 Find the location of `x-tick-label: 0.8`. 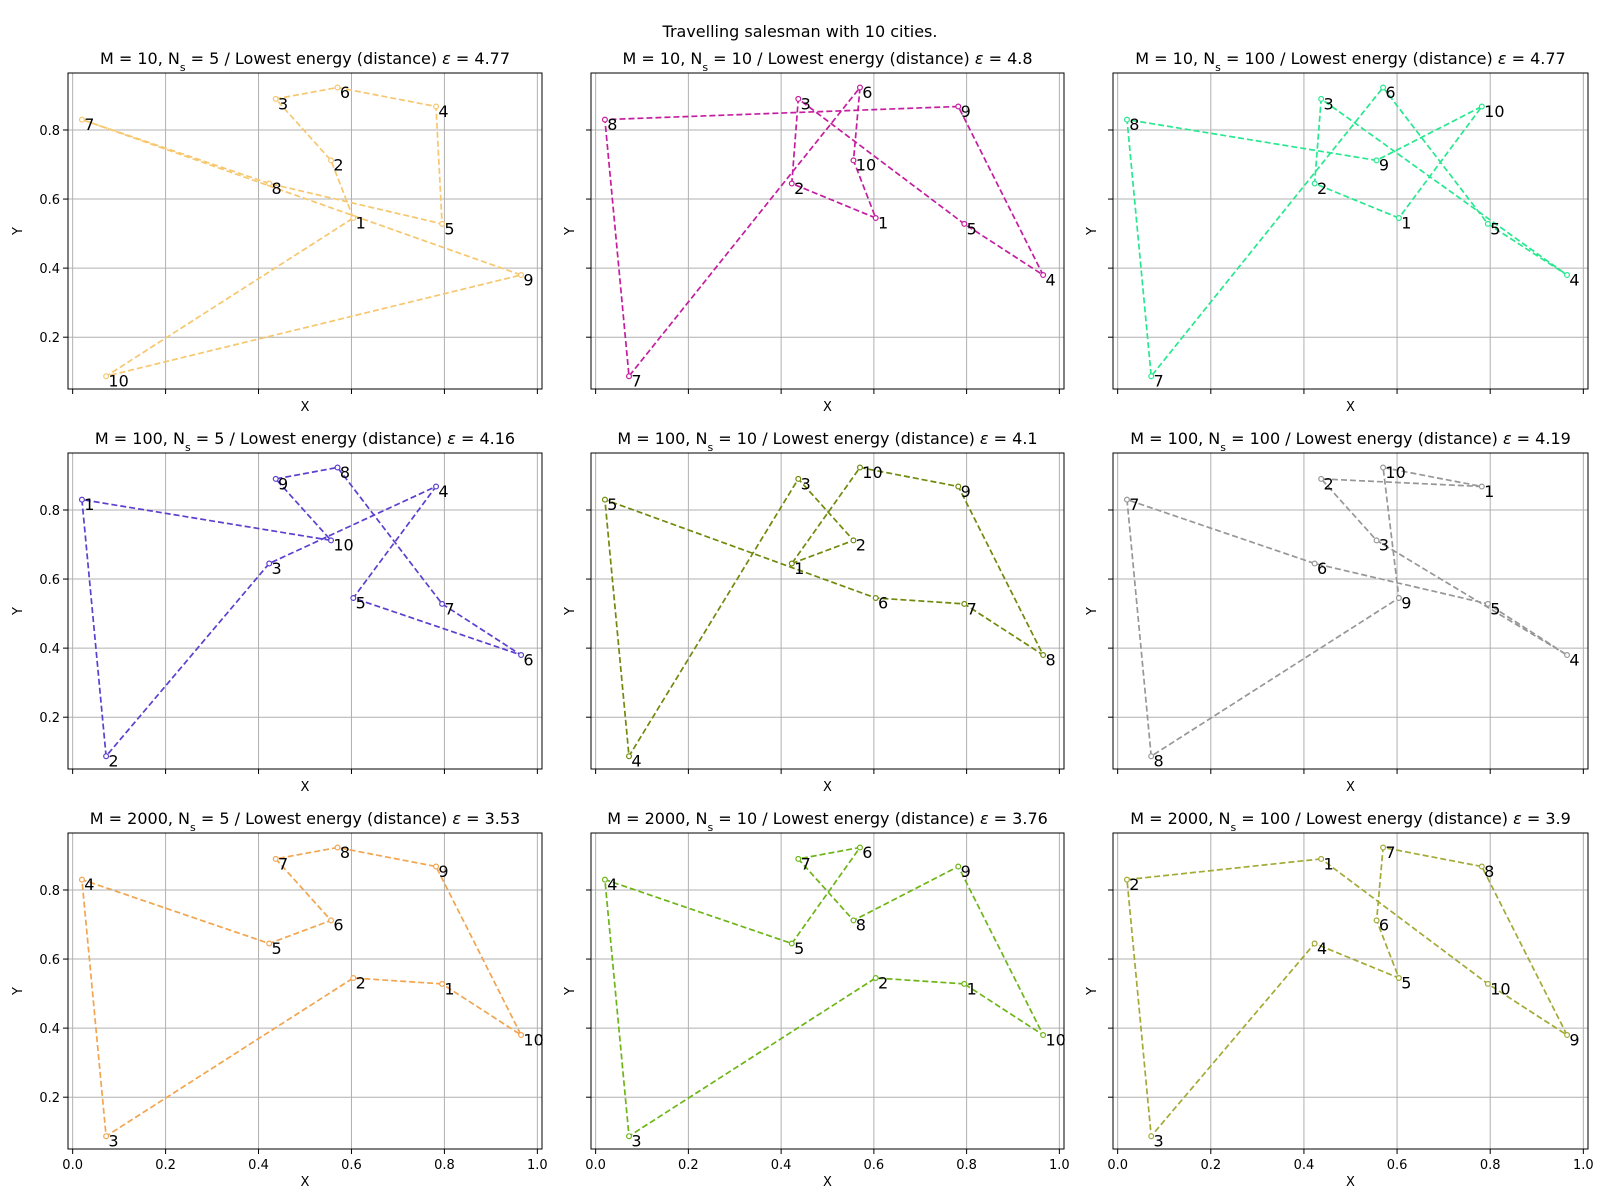

x-tick-label: 0.8 is located at coordinates (444, 1165).